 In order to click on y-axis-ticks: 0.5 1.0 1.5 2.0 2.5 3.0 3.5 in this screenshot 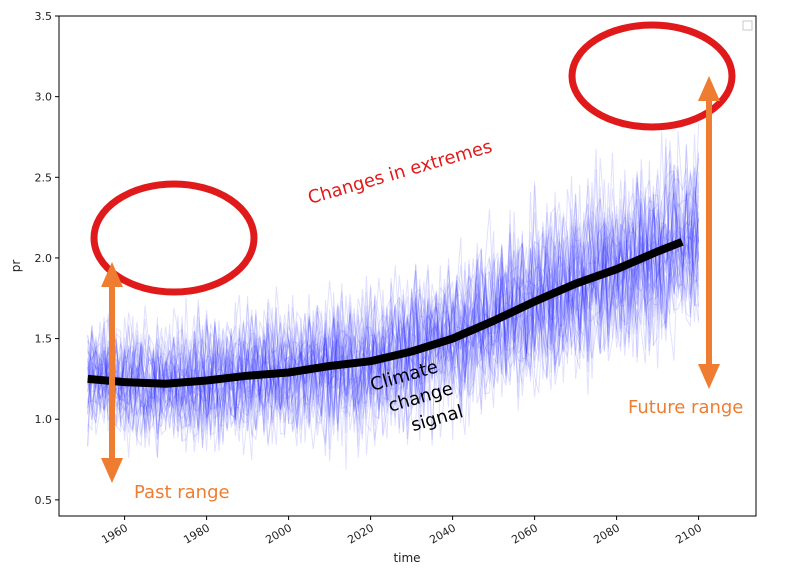, I will do `click(47, 258)`.